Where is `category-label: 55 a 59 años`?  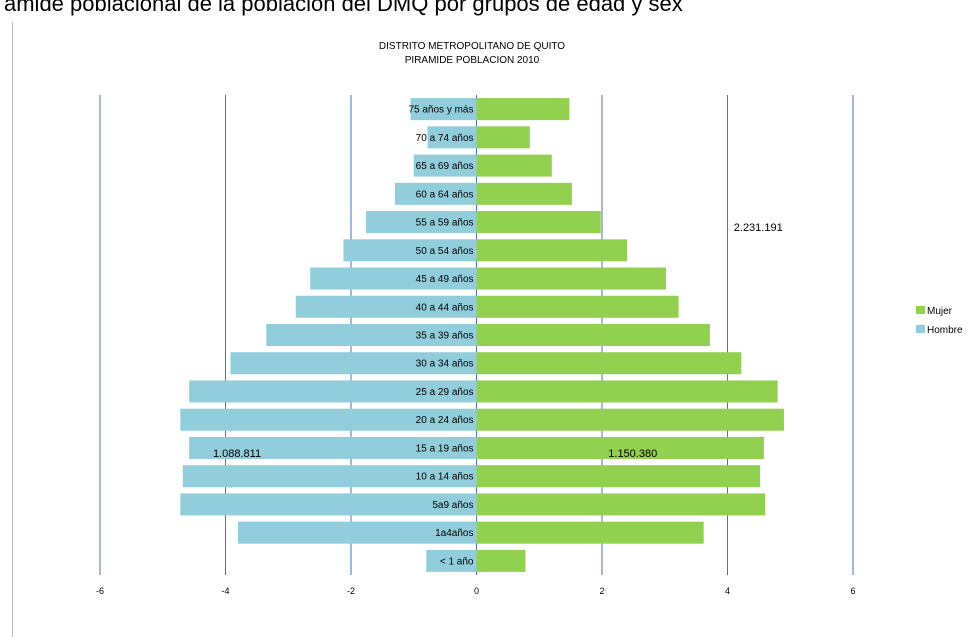 category-label: 55 a 59 años is located at coordinates (445, 223).